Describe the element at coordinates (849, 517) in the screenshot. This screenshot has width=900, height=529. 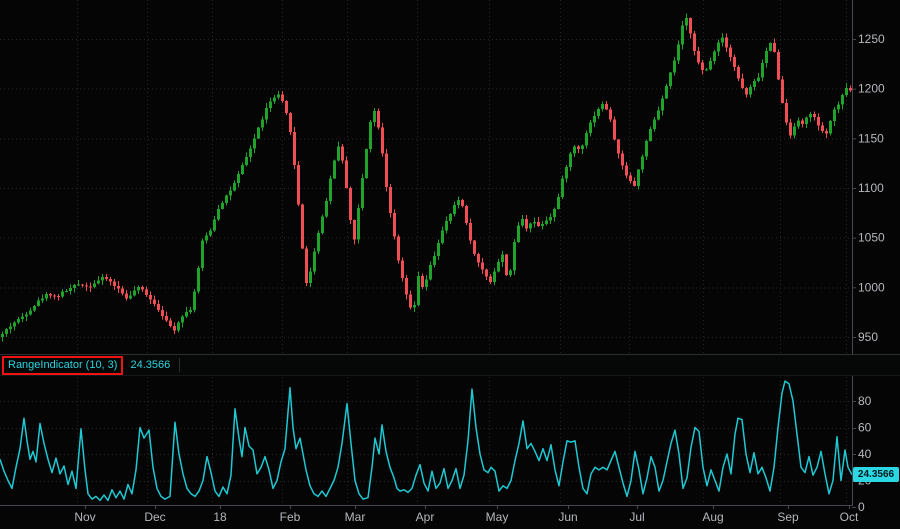
I see `time-tick-label: Oct` at that location.